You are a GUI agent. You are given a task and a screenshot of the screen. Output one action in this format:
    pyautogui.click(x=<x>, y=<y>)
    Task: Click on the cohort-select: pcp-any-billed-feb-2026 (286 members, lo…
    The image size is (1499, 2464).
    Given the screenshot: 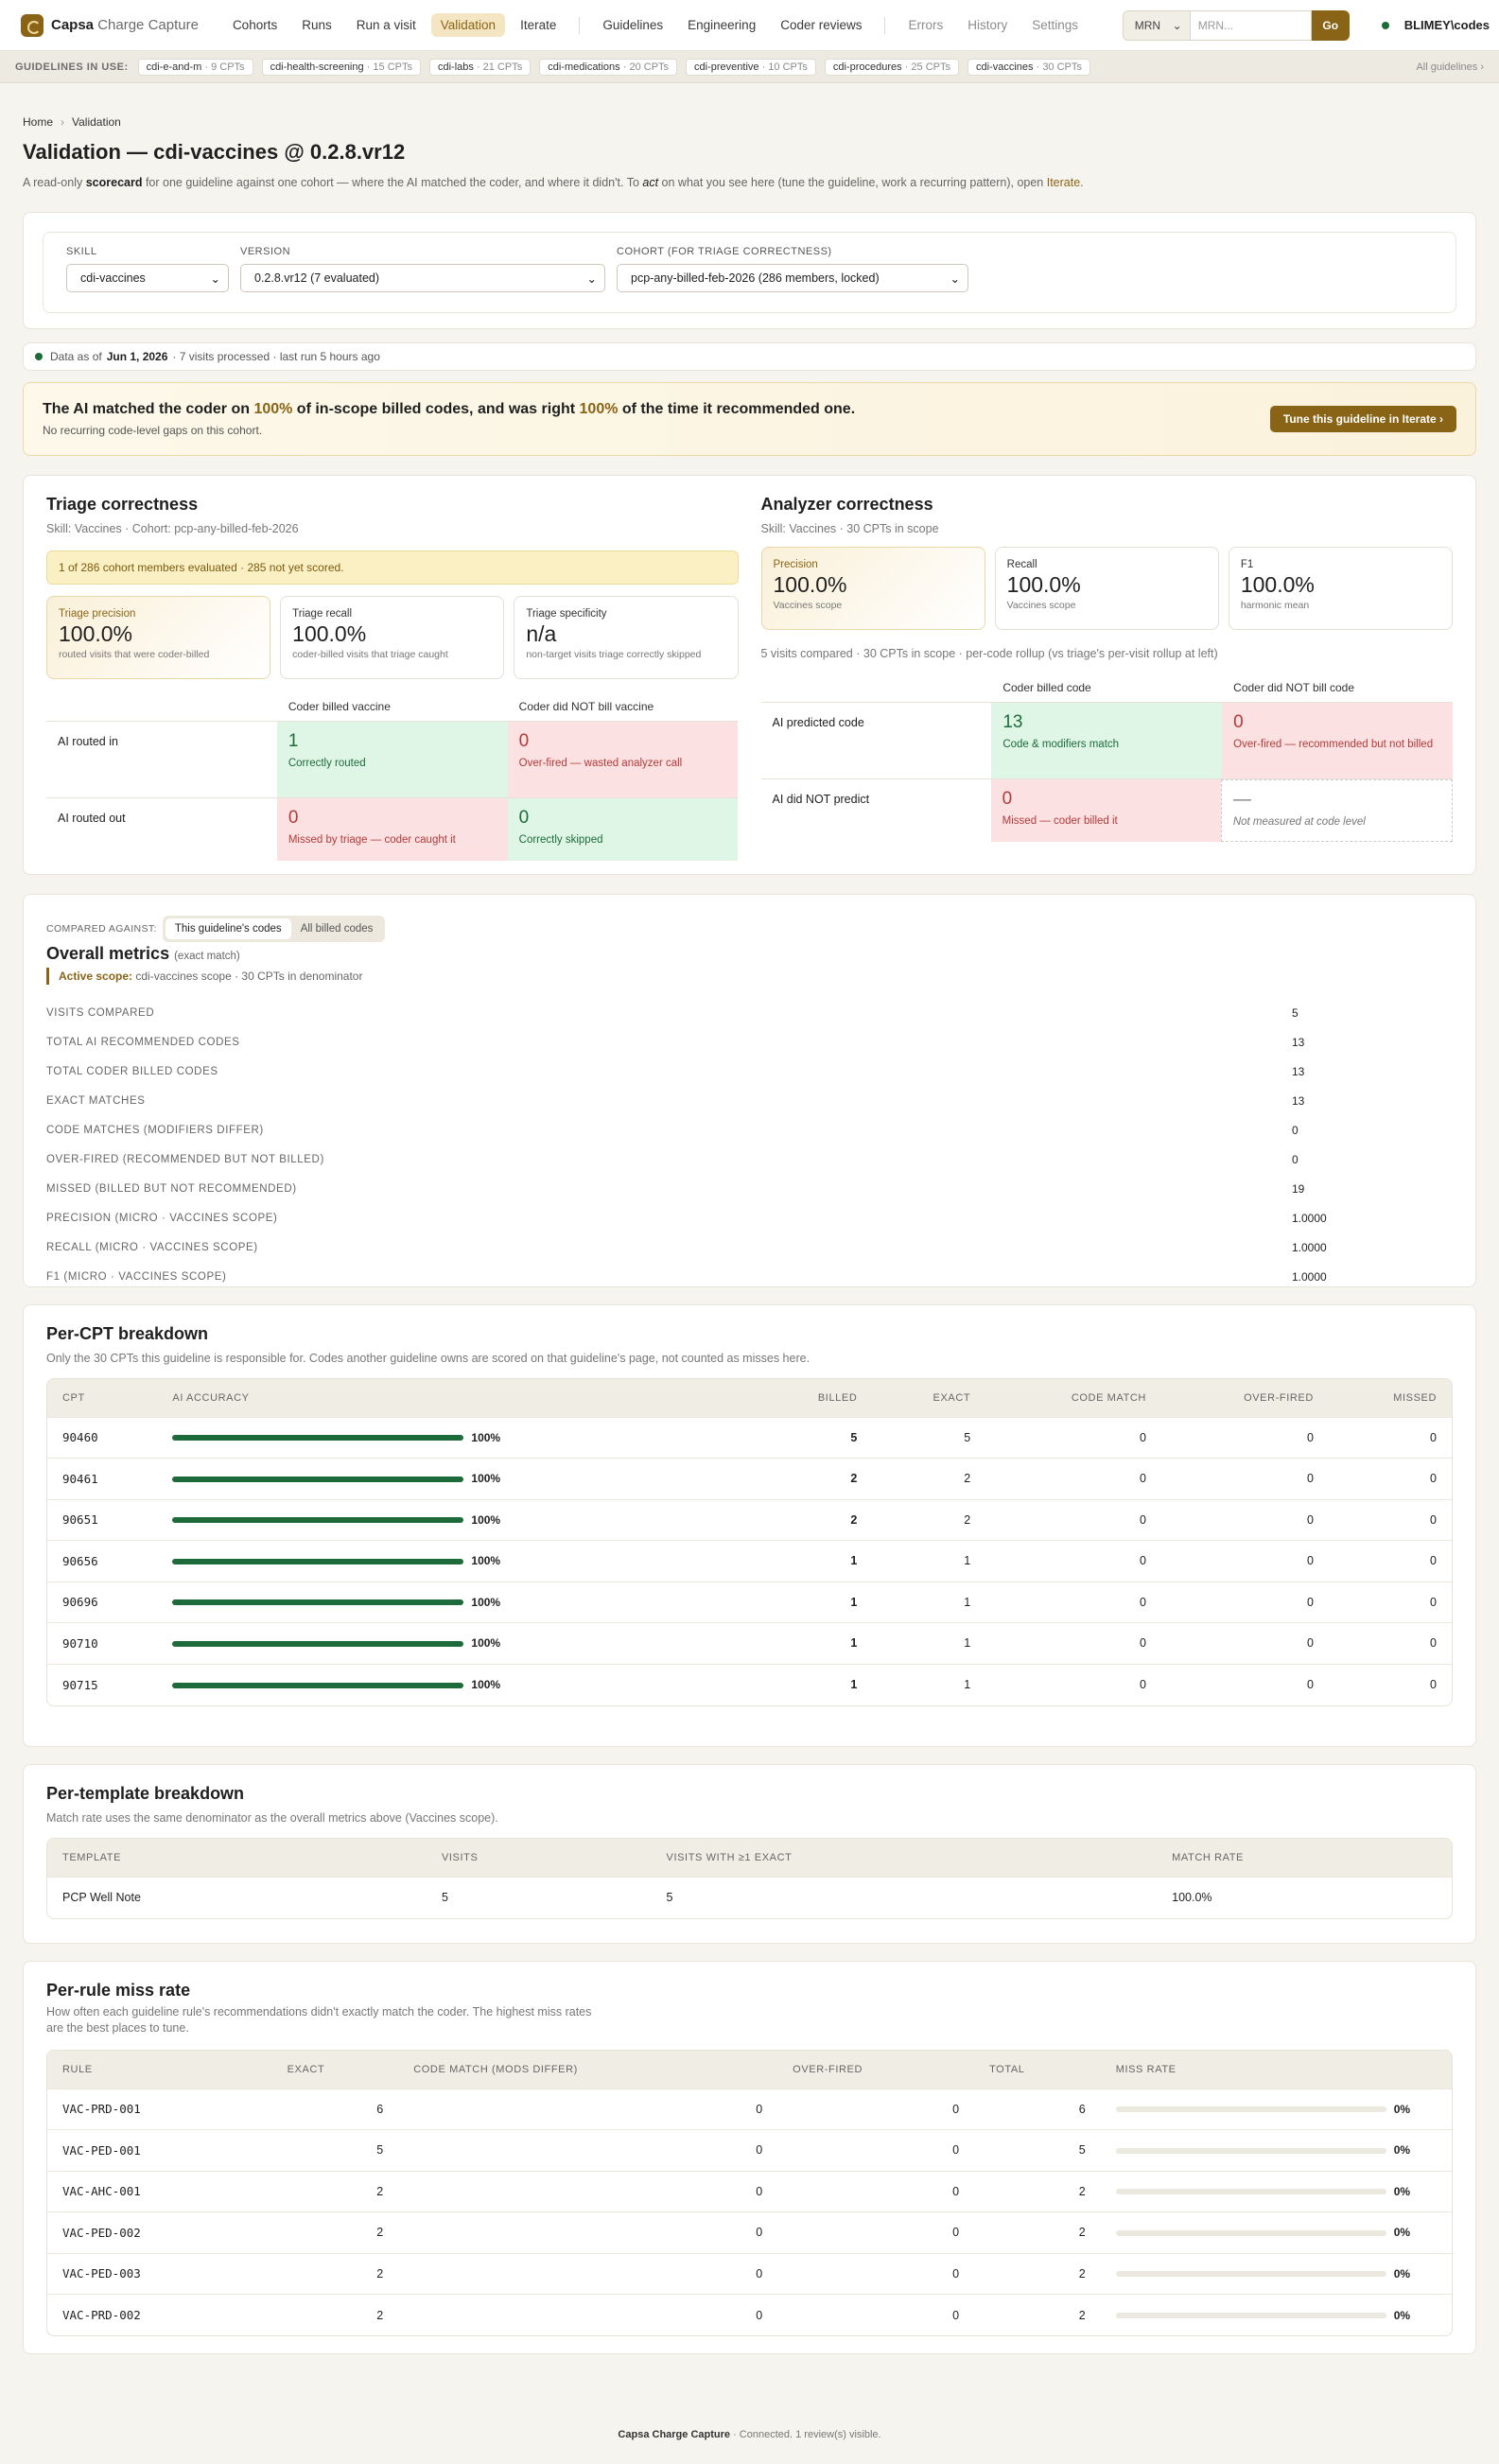 What is the action you would take?
    pyautogui.click(x=792, y=278)
    